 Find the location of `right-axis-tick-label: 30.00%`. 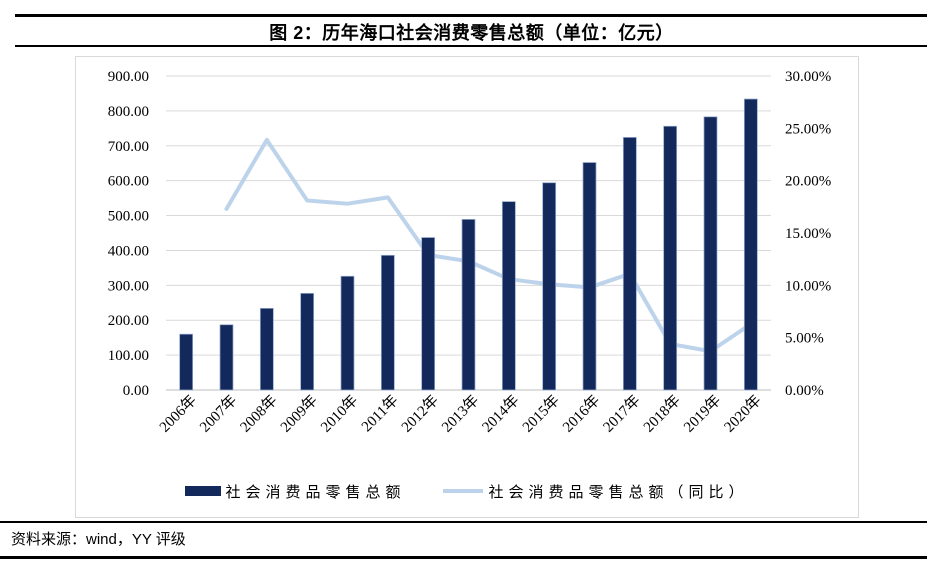

right-axis-tick-label: 30.00% is located at coordinates (808, 77).